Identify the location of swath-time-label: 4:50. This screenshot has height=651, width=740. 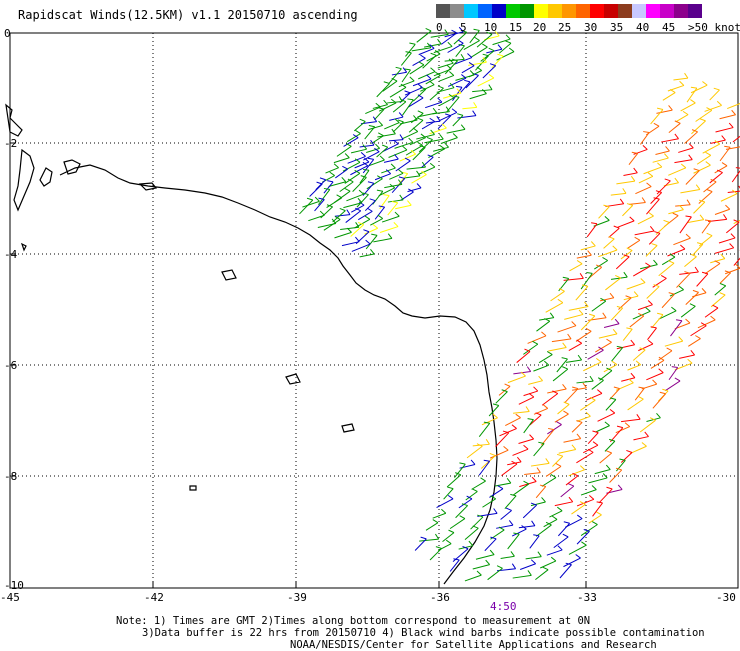
(503, 606).